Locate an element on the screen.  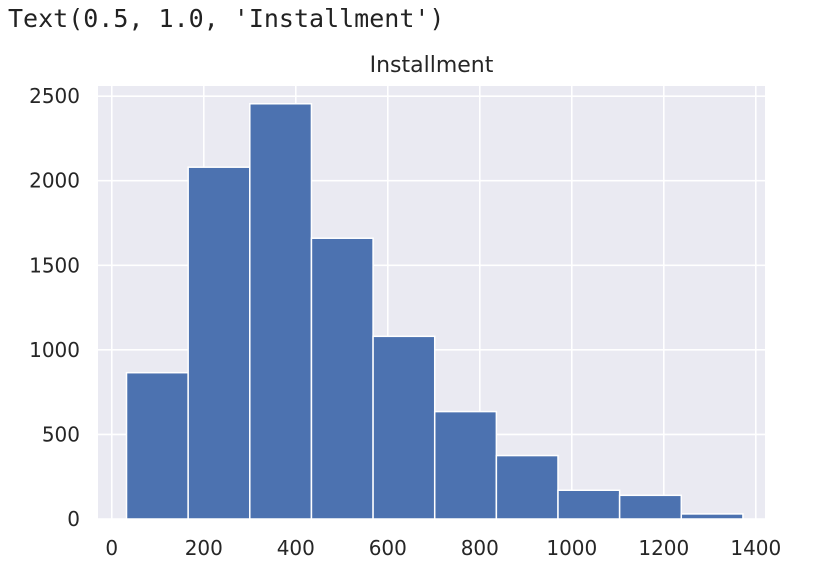
chart-title: Installment is located at coordinates (432, 65).